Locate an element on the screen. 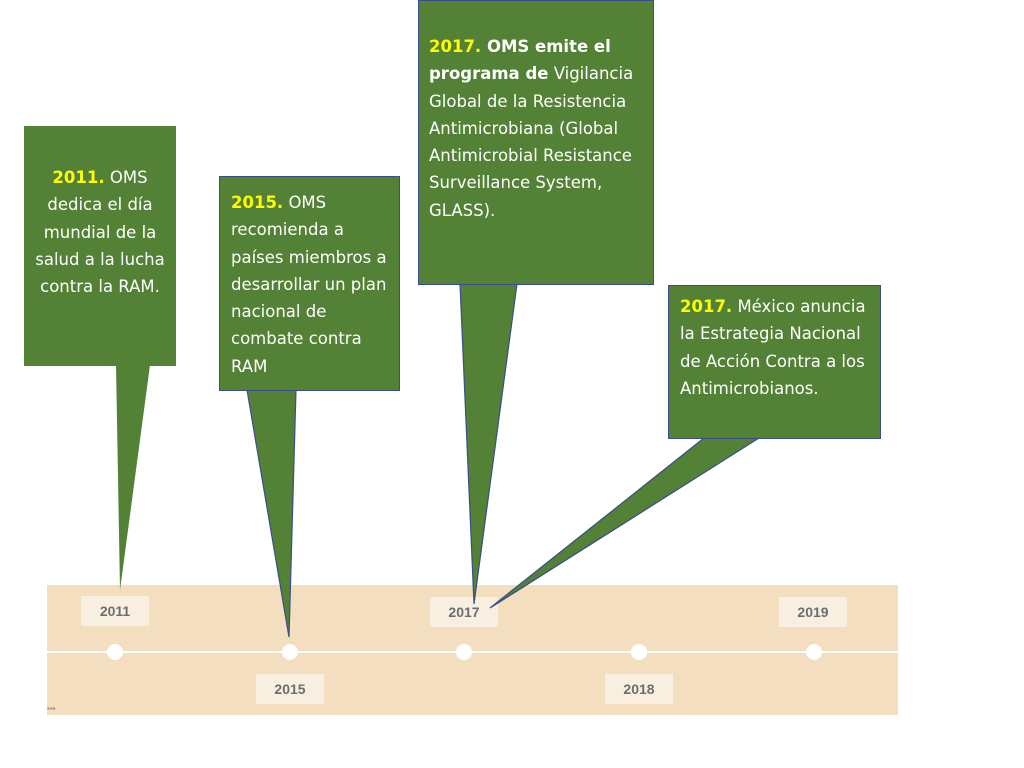 The width and height of the screenshot is (1024, 768). year-label-2019: 2019 is located at coordinates (813, 612).